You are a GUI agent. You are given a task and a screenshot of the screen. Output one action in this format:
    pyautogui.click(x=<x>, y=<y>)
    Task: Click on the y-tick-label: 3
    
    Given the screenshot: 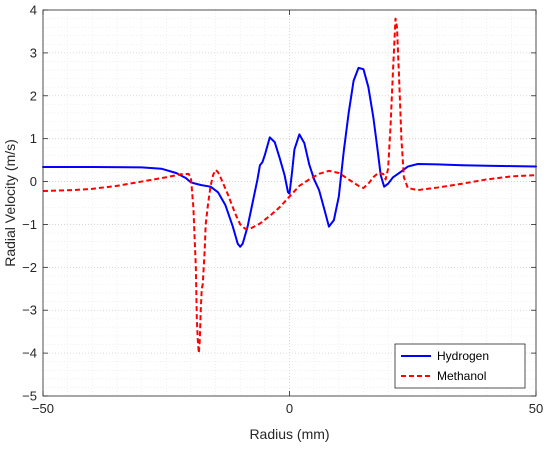 What is the action you would take?
    pyautogui.click(x=33, y=52)
    